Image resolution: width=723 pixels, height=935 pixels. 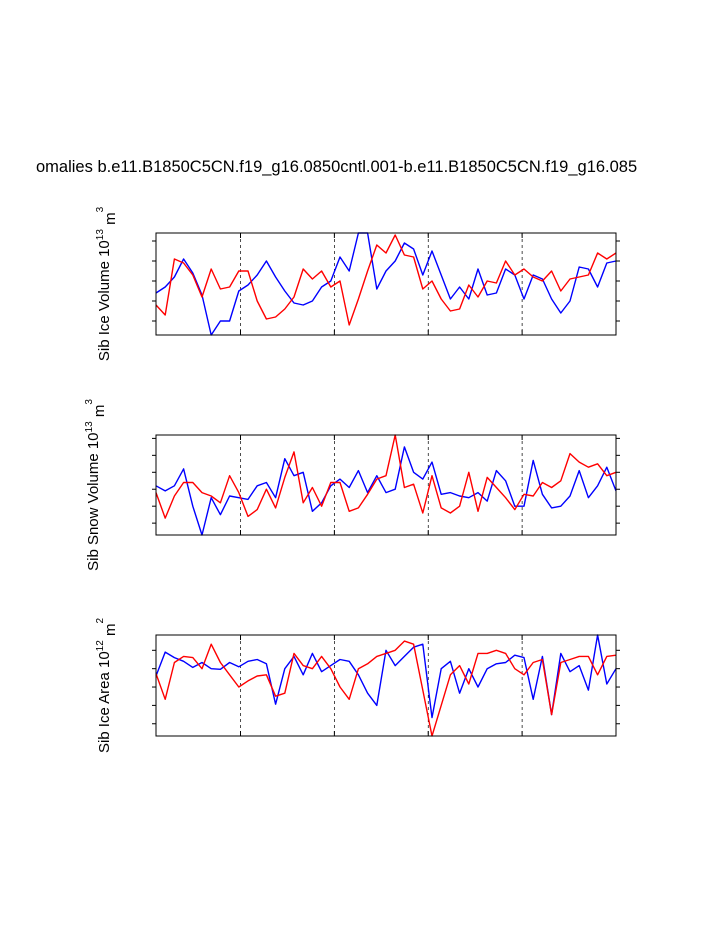 I want to click on y-axis-label-part: Sib Ice Area 10, so click(x=104, y=702).